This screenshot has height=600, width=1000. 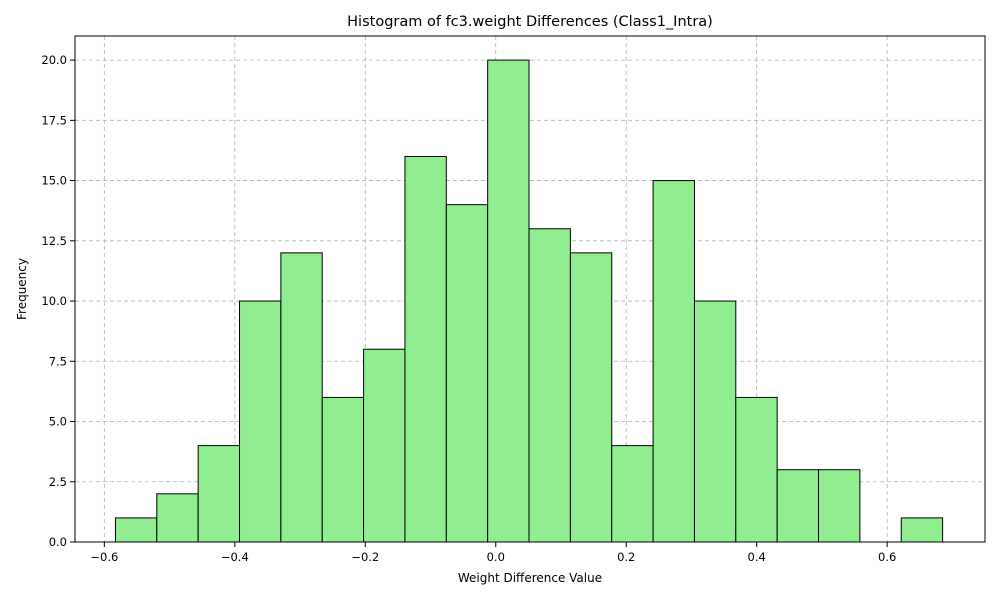 What do you see at coordinates (365, 557) in the screenshot?
I see `x-tick-label: −0.2` at bounding box center [365, 557].